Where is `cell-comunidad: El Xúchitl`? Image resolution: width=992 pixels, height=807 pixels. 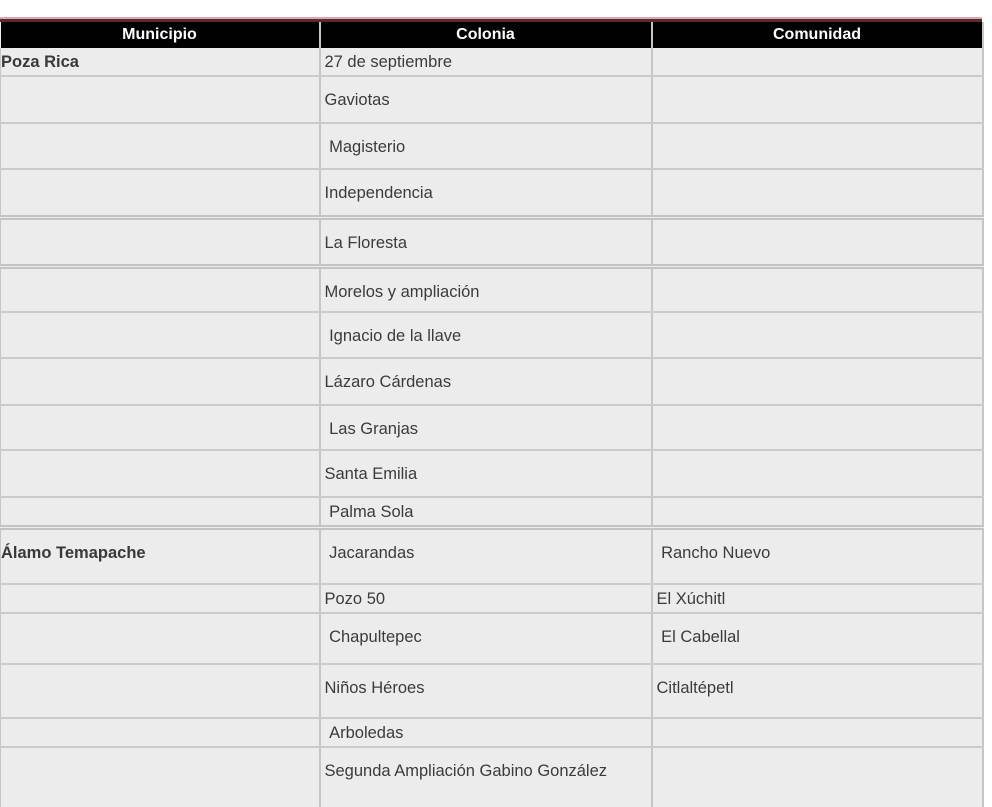
cell-comunidad: El Xúchitl is located at coordinates (817, 598).